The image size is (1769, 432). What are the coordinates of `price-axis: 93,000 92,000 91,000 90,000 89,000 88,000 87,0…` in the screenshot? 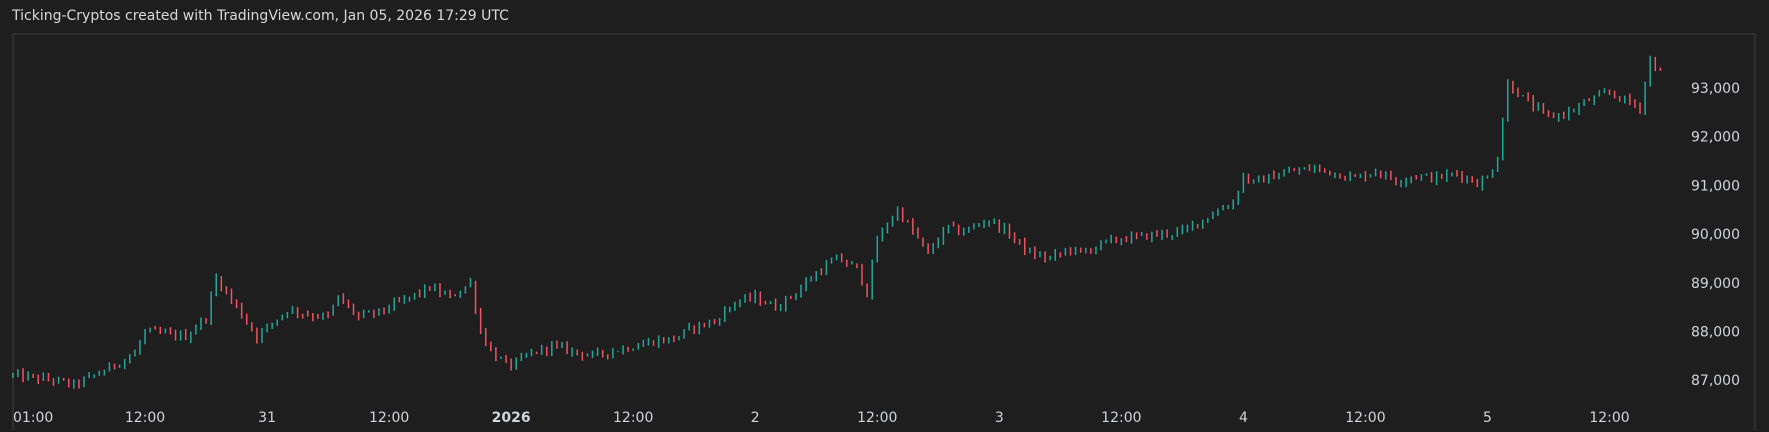 It's located at (1715, 235).